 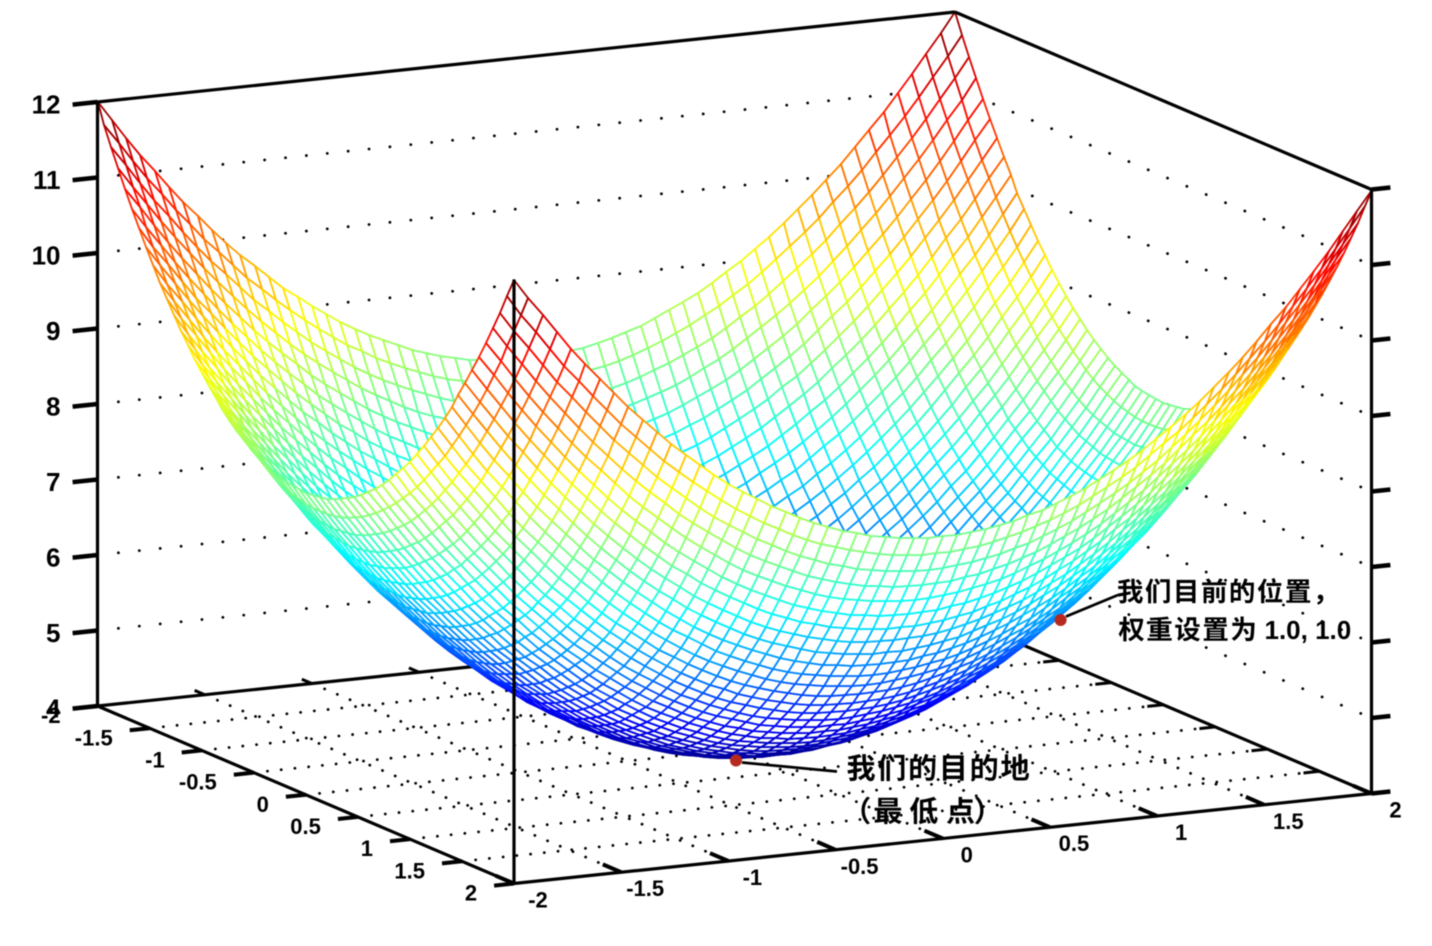 What do you see at coordinates (53, 633) in the screenshot?
I see `svg-text: 5` at bounding box center [53, 633].